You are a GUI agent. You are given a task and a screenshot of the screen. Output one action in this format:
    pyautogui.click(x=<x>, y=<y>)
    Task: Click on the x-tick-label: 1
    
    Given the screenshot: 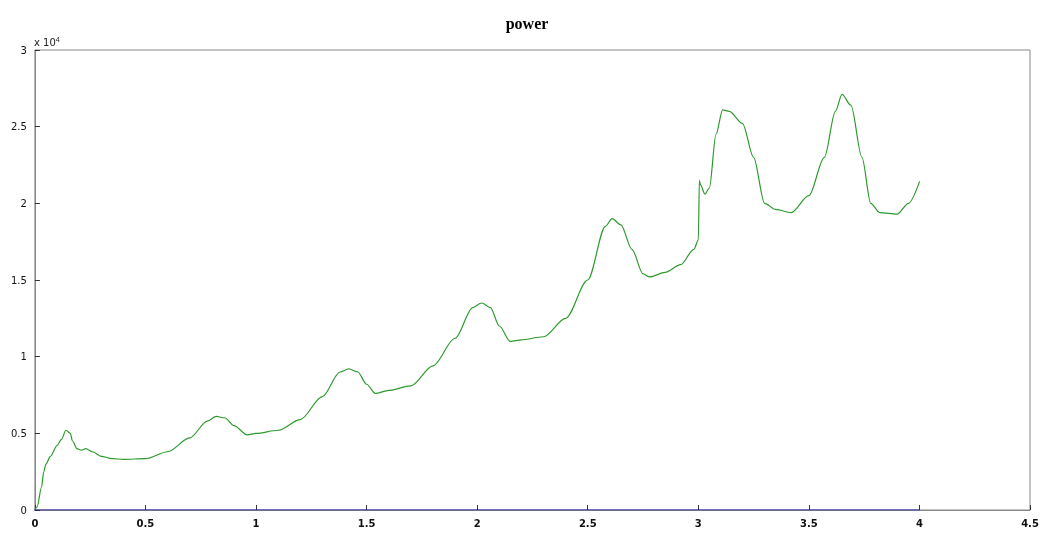 What is the action you would take?
    pyautogui.click(x=256, y=523)
    